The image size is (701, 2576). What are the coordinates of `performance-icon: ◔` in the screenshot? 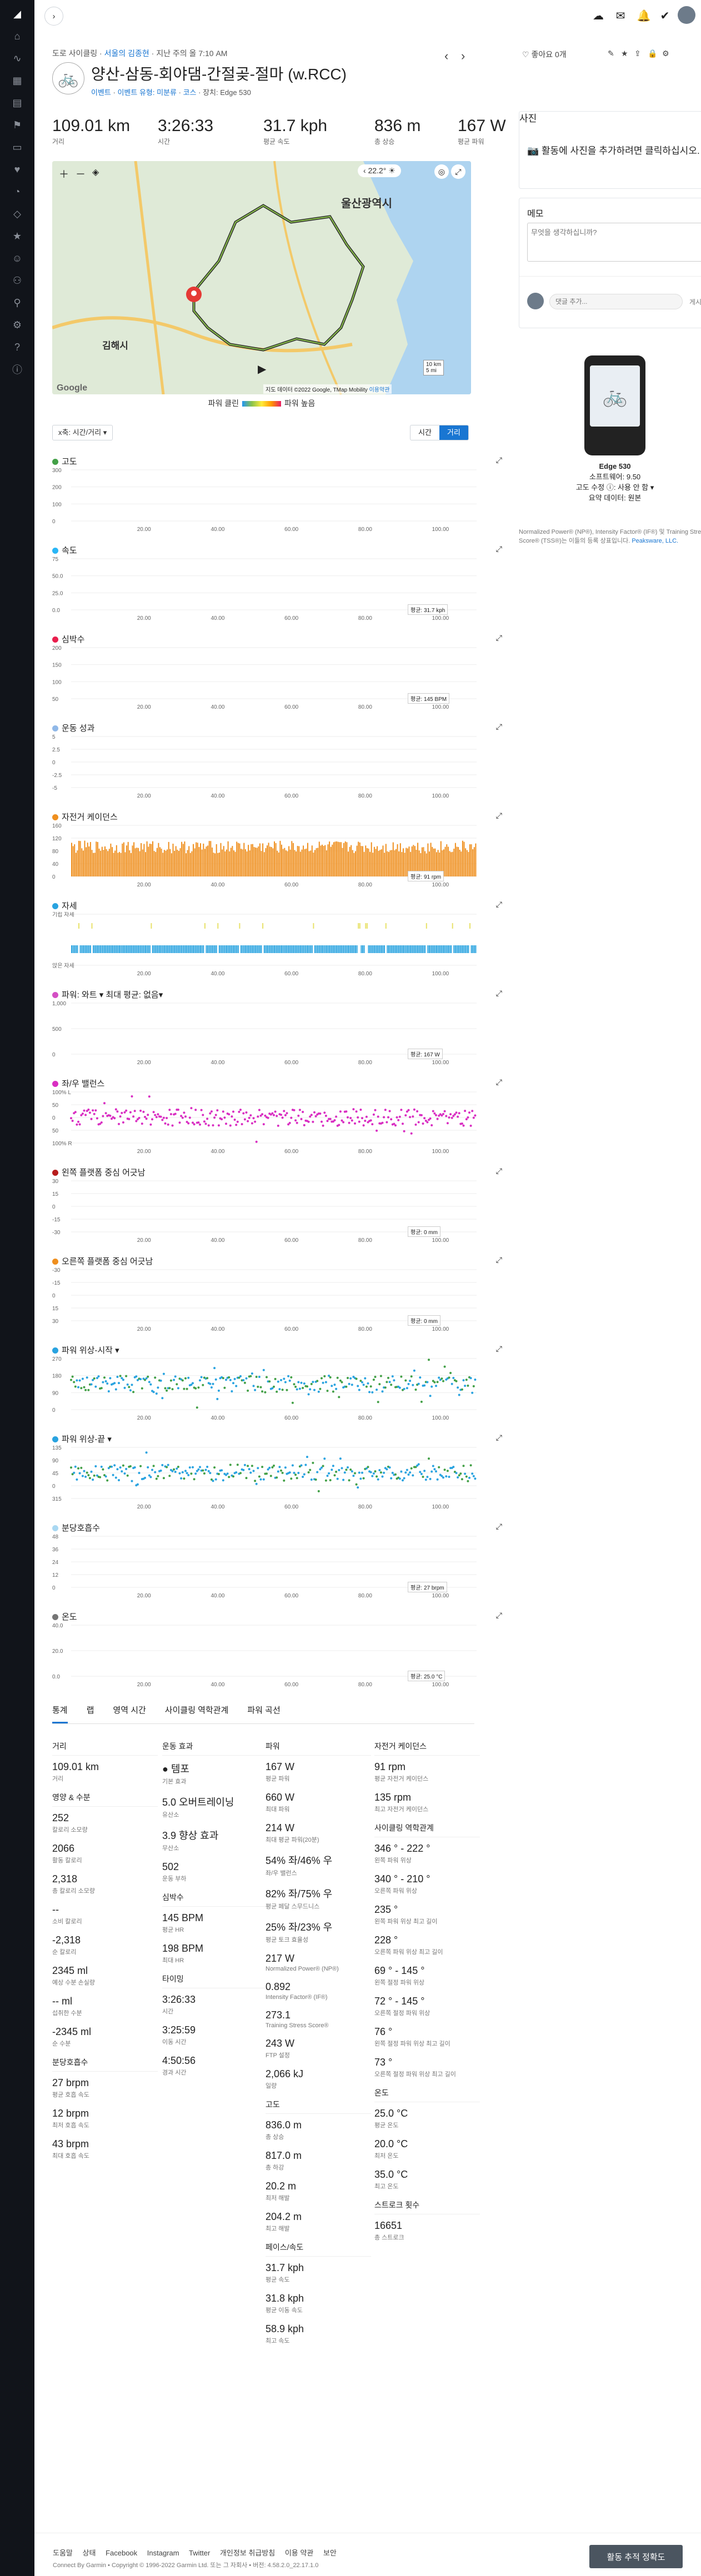 It's located at (17, 192).